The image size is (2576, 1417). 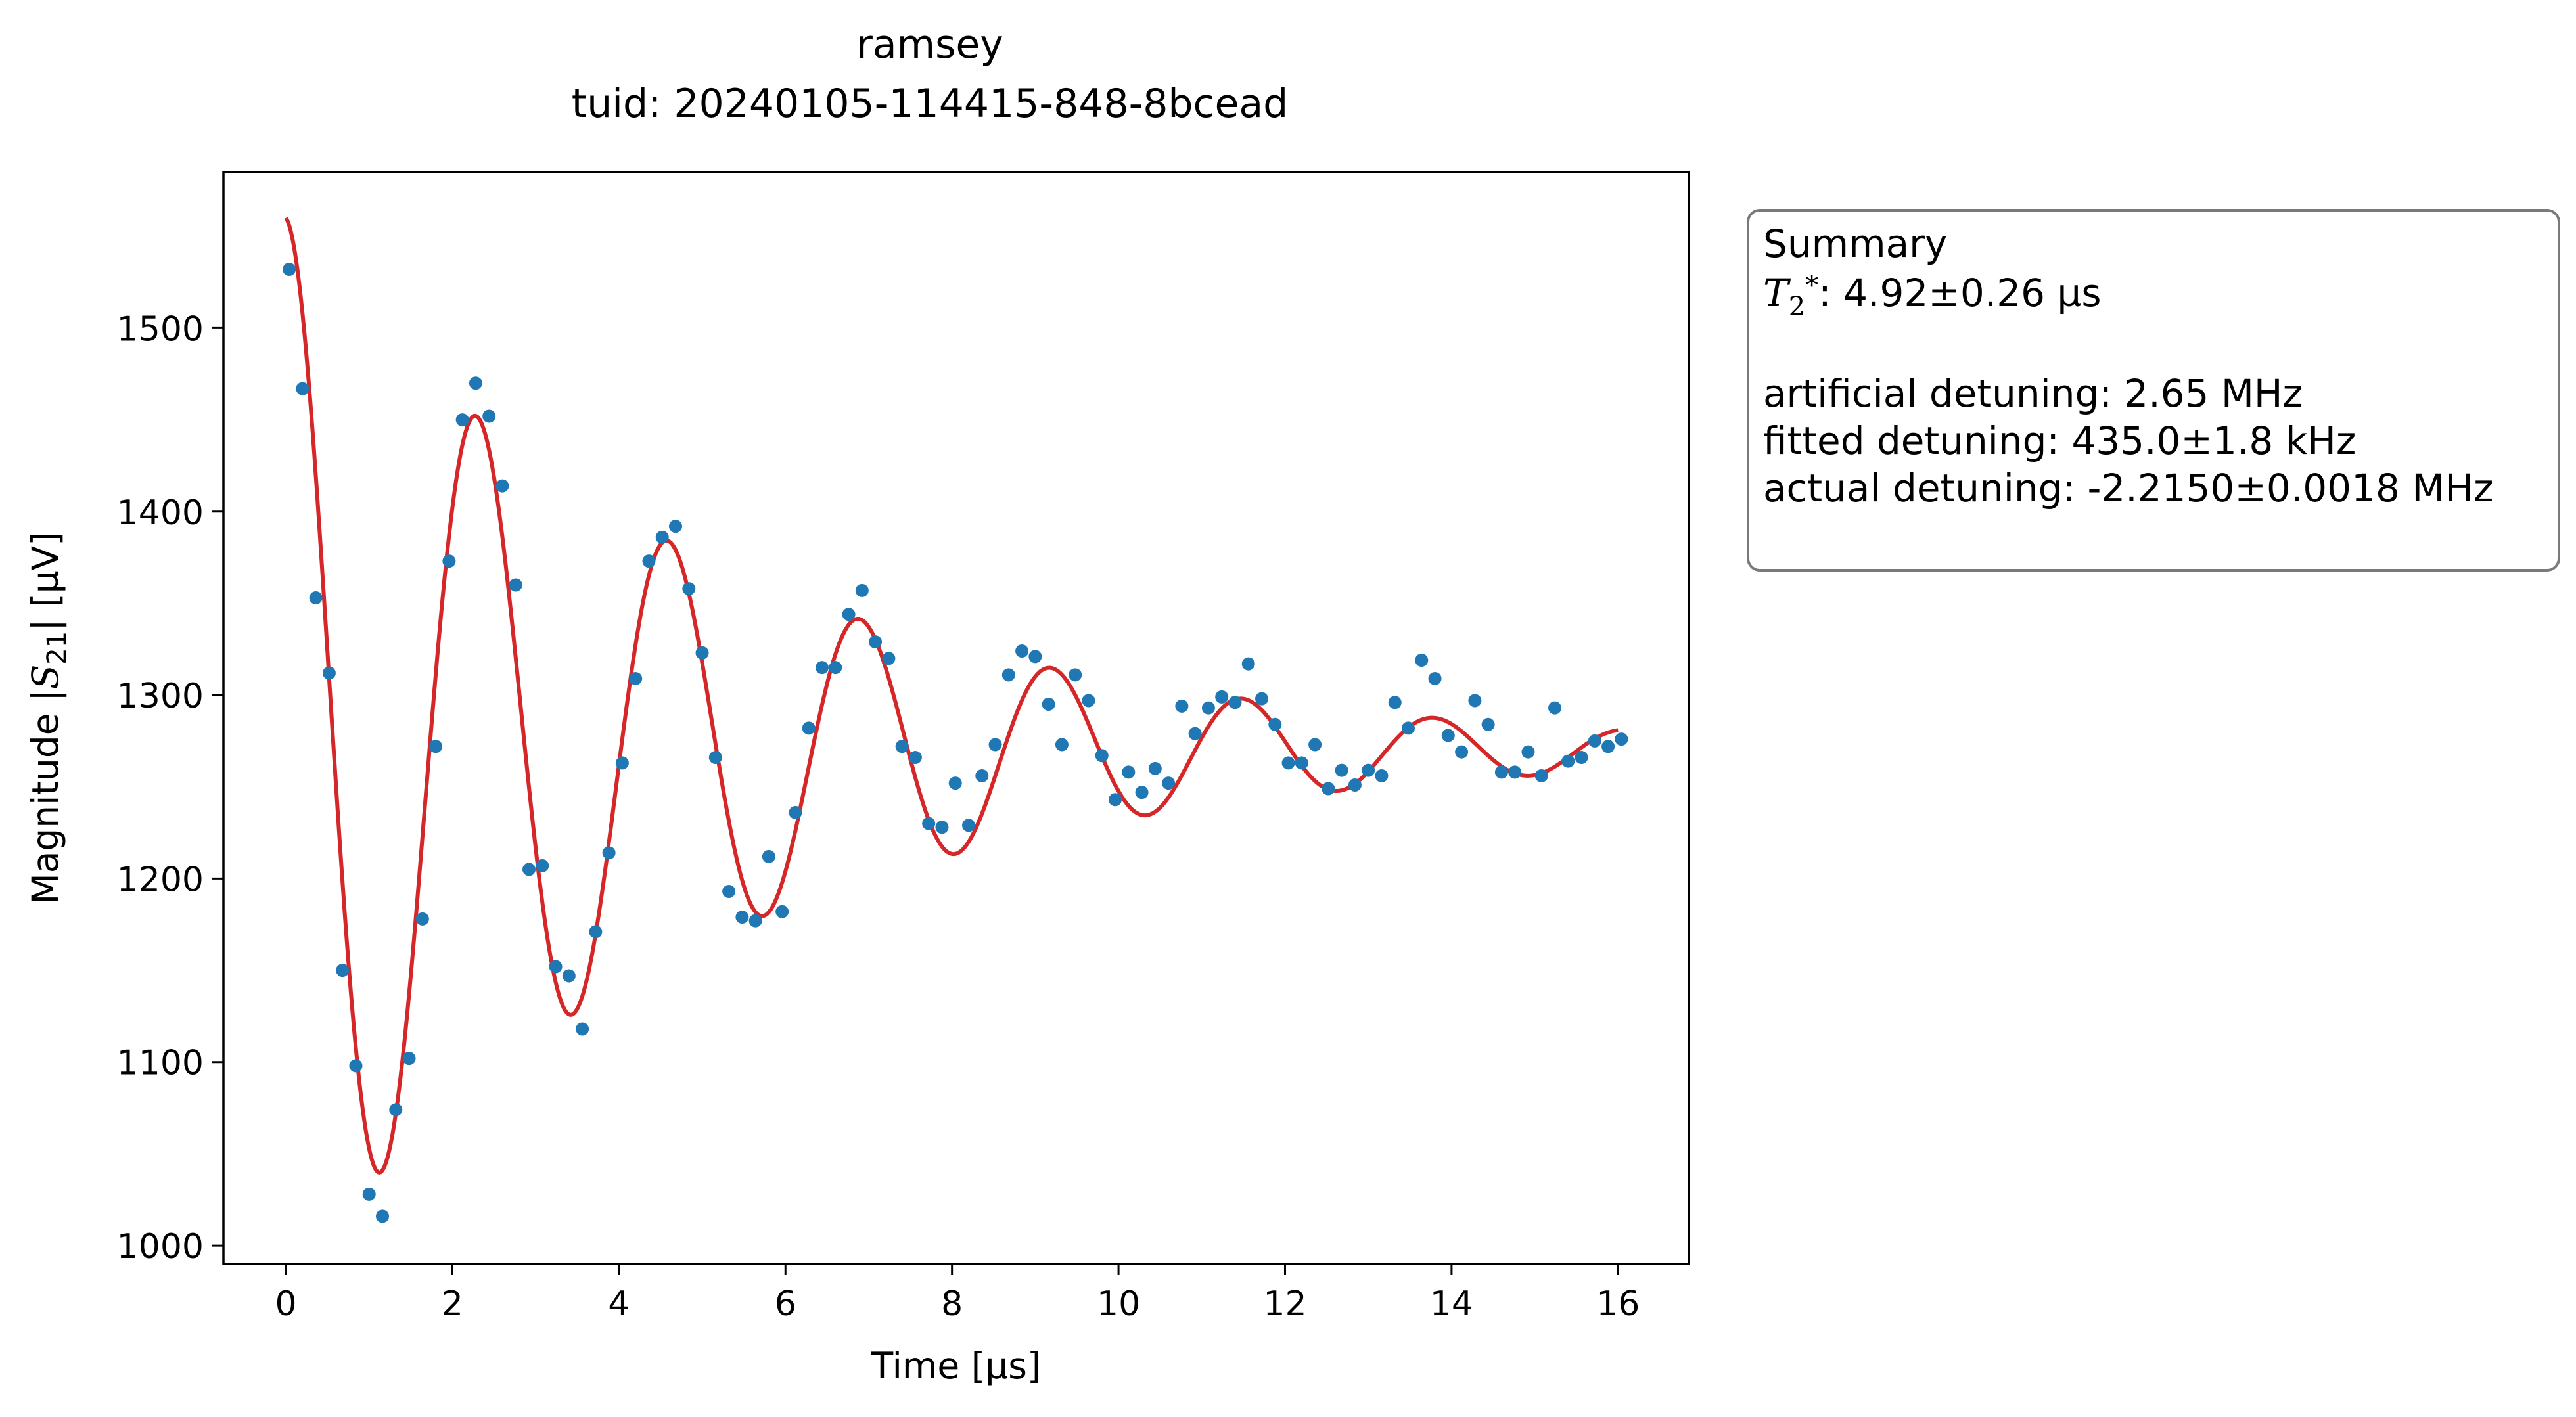 I want to click on t2-symbol: T2*, so click(x=1791, y=295).